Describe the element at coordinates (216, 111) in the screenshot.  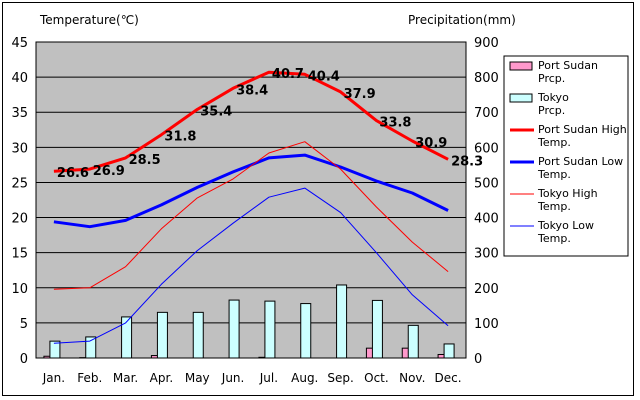
I see `data-label: 35.4` at that location.